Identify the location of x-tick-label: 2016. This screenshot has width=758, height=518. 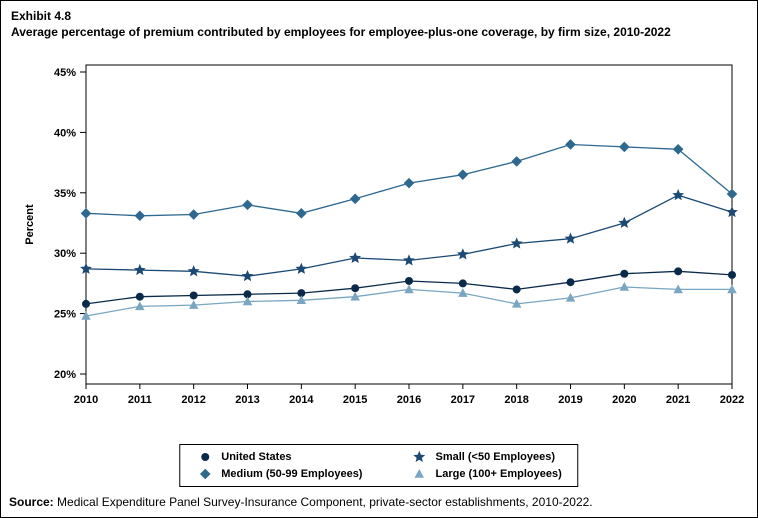
(409, 400).